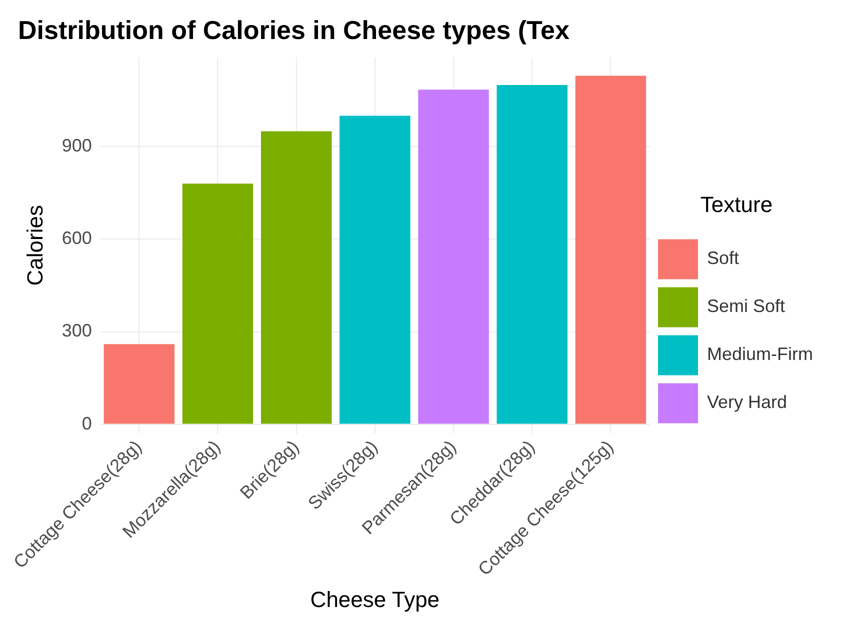 This screenshot has height=631, width=841. Describe the element at coordinates (760, 354) in the screenshot. I see `legend-label: Medium-Firm` at that location.